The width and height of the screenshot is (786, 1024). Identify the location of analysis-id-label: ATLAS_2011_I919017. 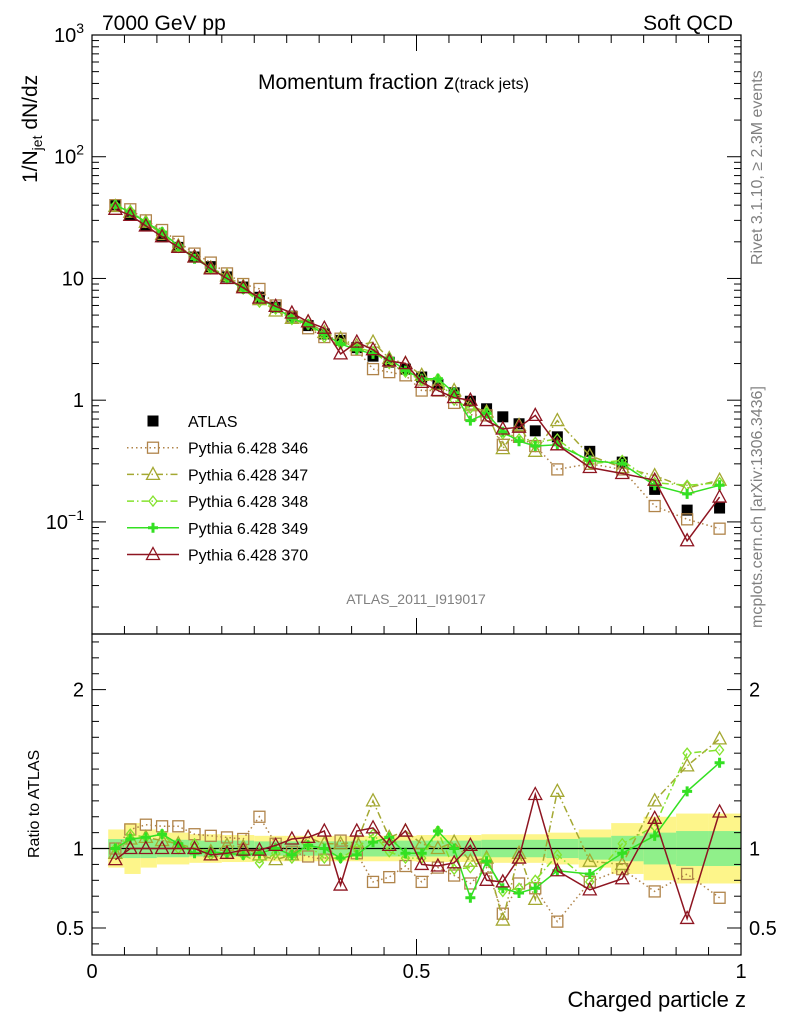
(416, 599).